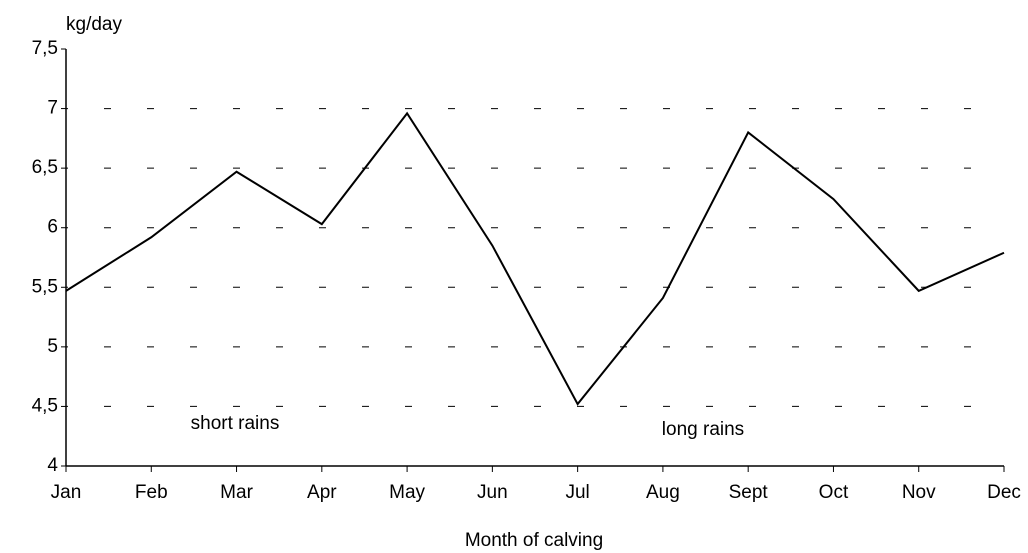 This screenshot has width=1028, height=553. Describe the element at coordinates (407, 492) in the screenshot. I see `x-tick-label: May` at that location.